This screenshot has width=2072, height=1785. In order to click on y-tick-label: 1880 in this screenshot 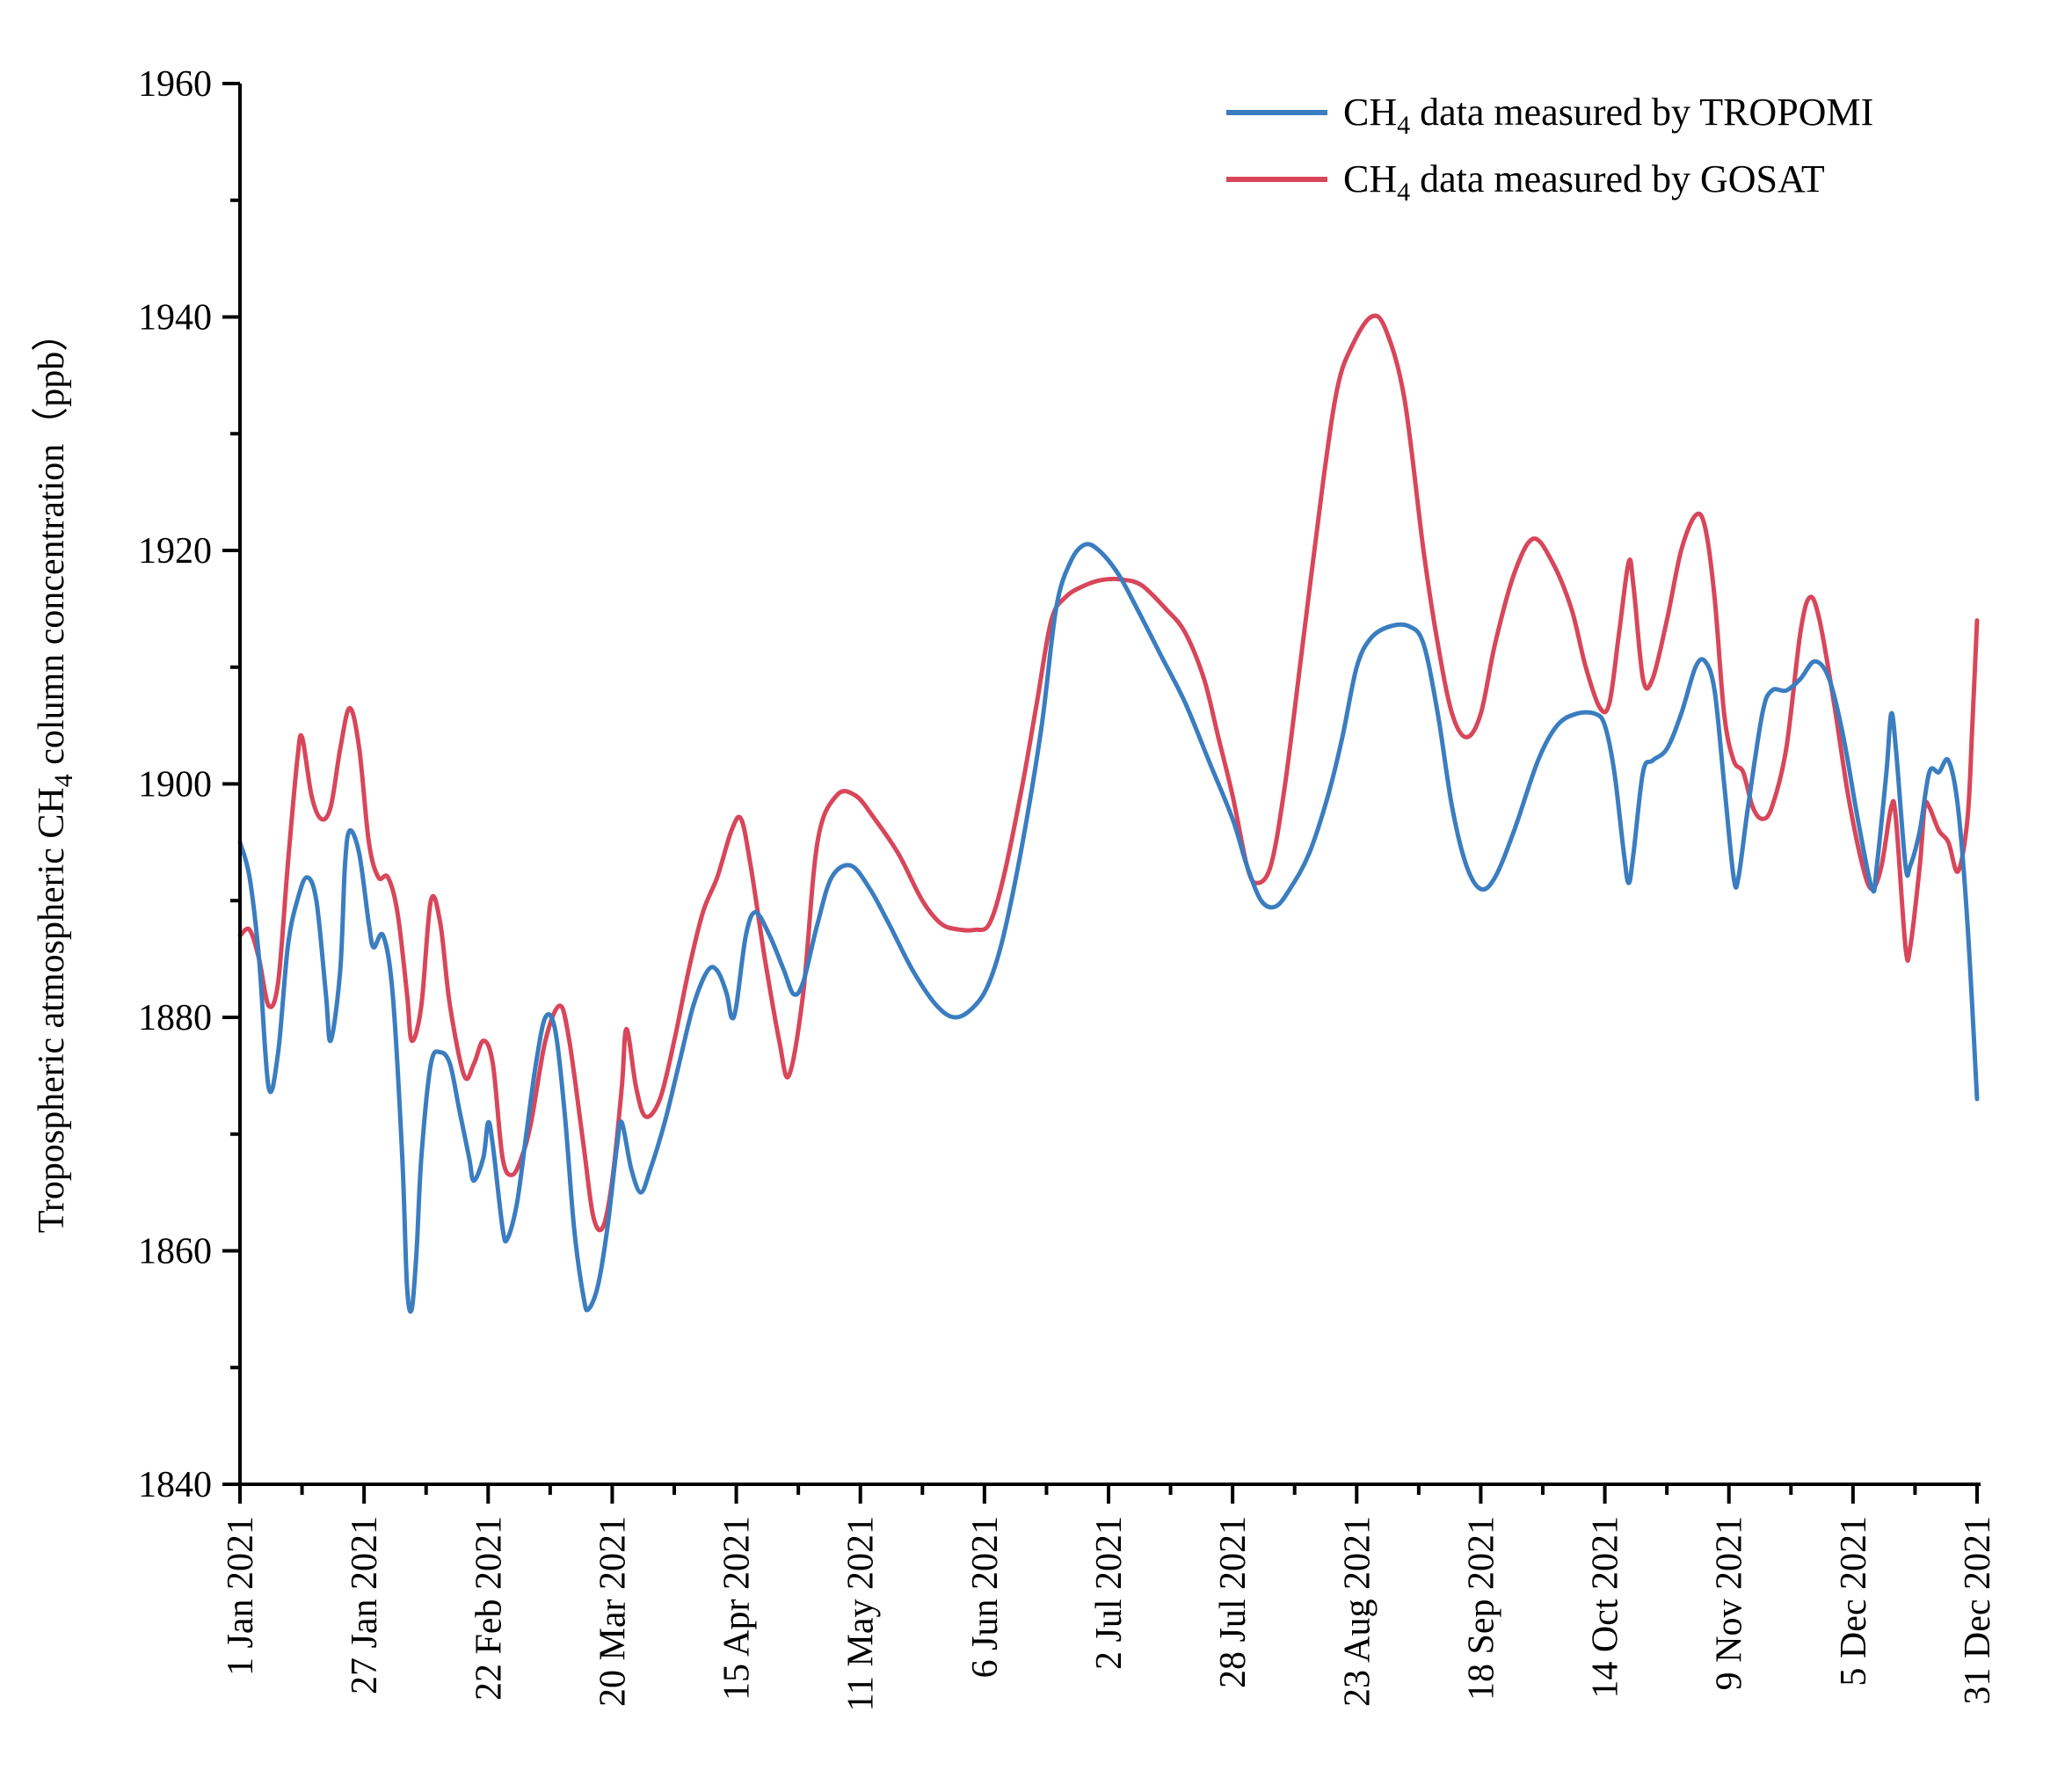, I will do `click(175, 1018)`.